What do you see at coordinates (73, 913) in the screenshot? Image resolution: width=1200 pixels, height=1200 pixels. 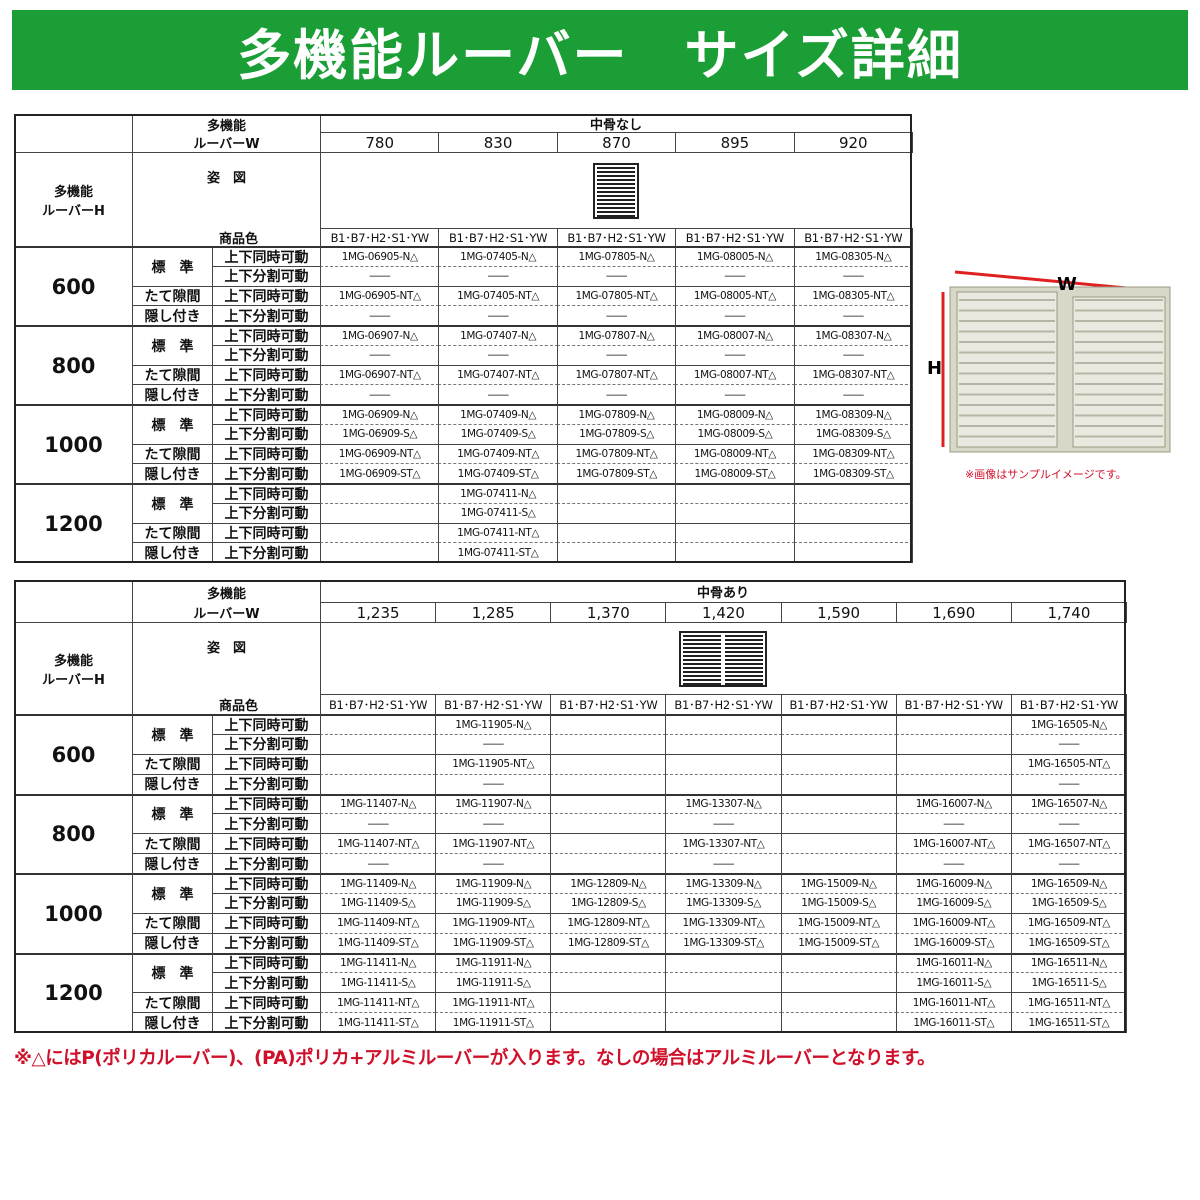 I see `height-value: 1000` at bounding box center [73, 913].